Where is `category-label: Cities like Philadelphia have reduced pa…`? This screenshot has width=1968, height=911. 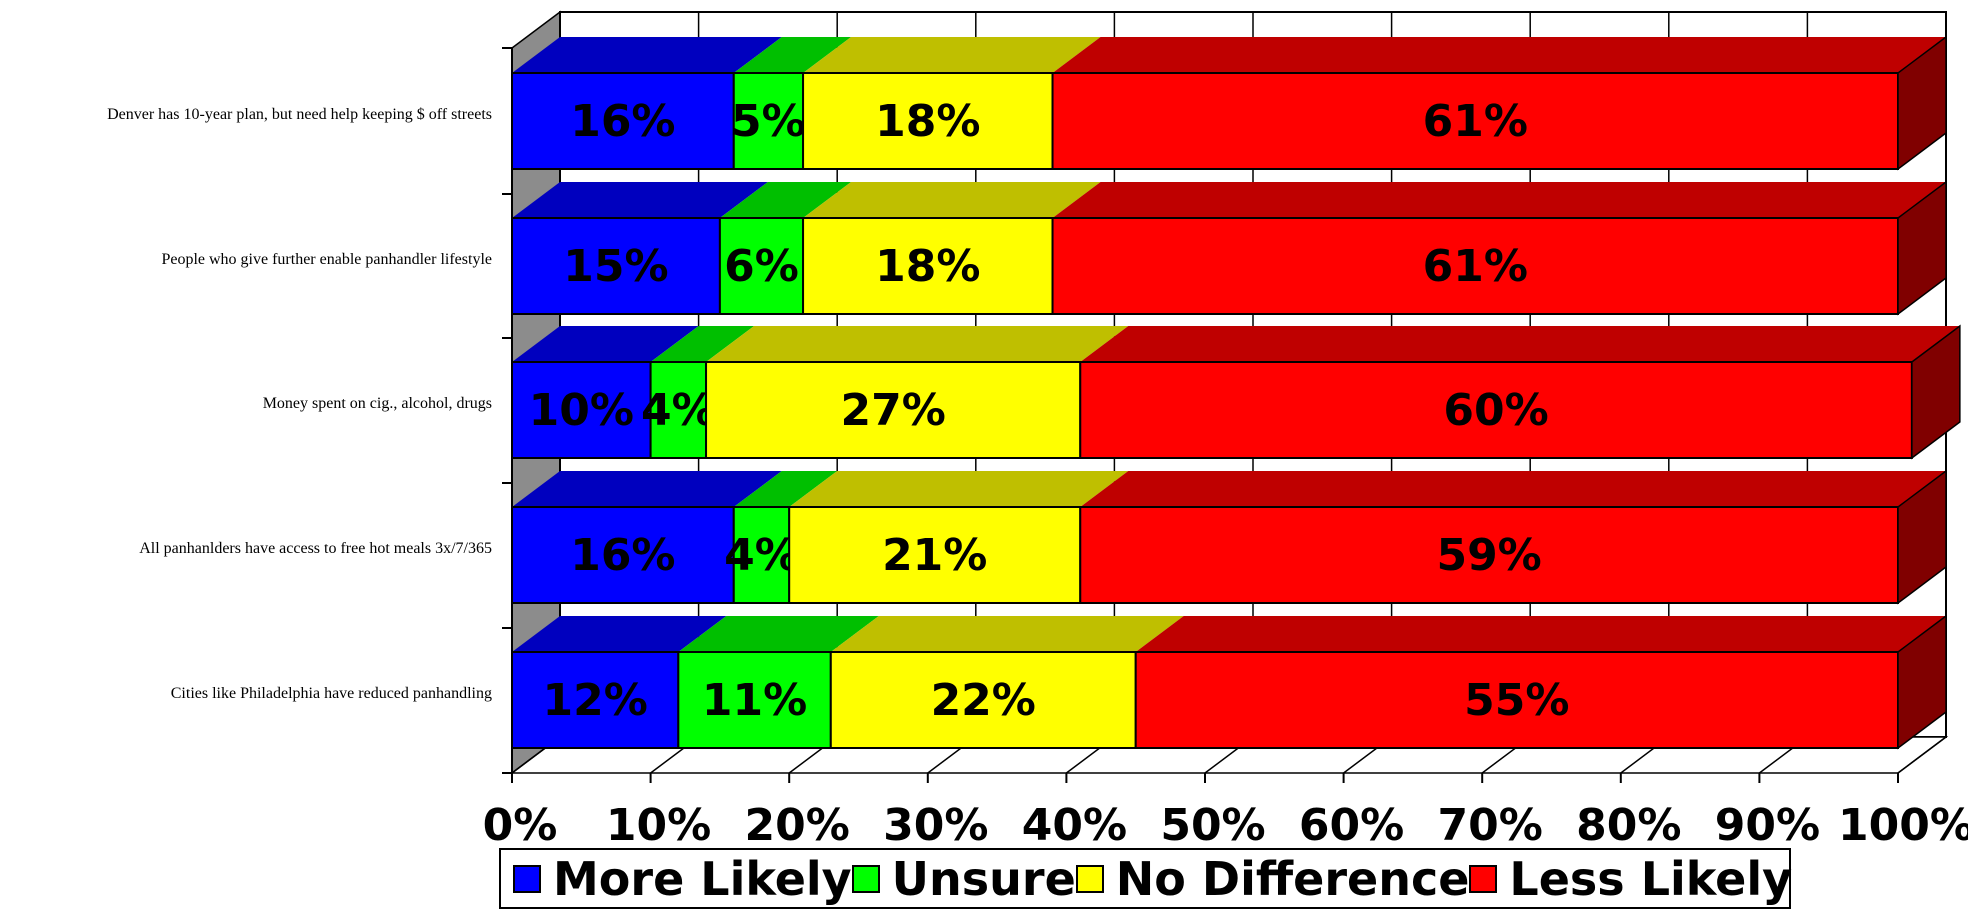
category-label: Cities like Philadelphia have reduced pa… is located at coordinates (331, 693).